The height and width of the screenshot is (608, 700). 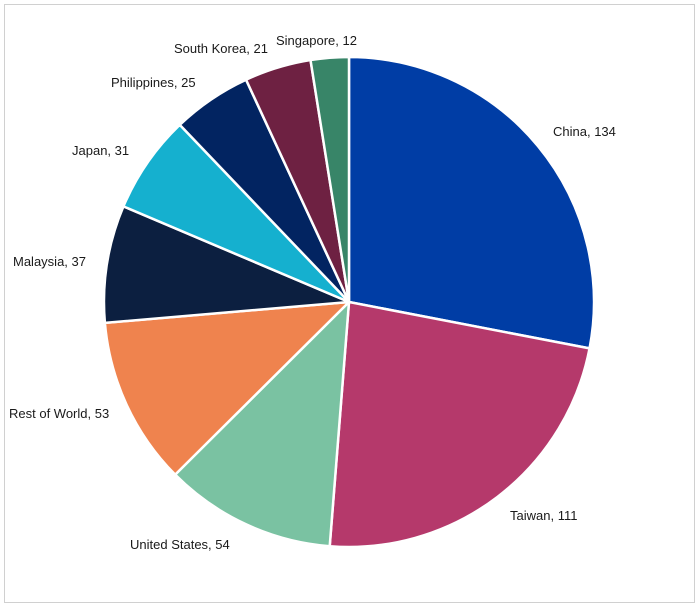 I want to click on pie-label-rest-of-world: Rest of World, 53, so click(x=59, y=413).